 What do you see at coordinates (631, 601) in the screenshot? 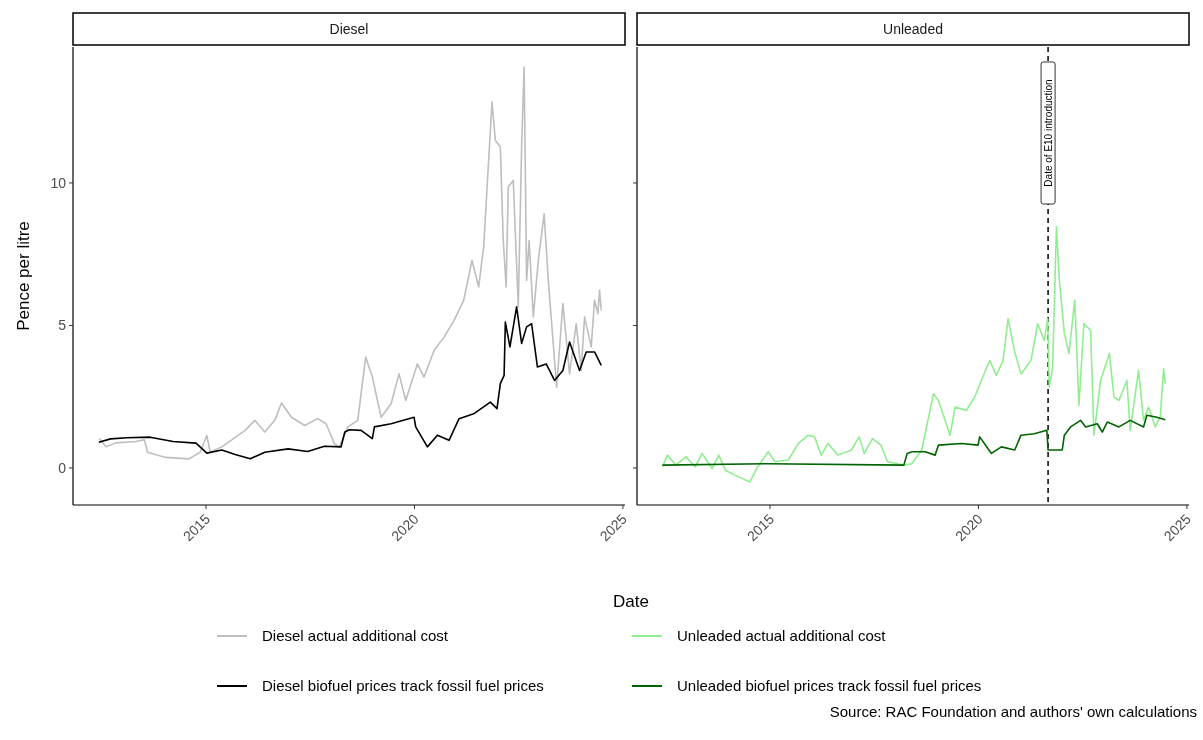
I see `x-axis-title: Date` at bounding box center [631, 601].